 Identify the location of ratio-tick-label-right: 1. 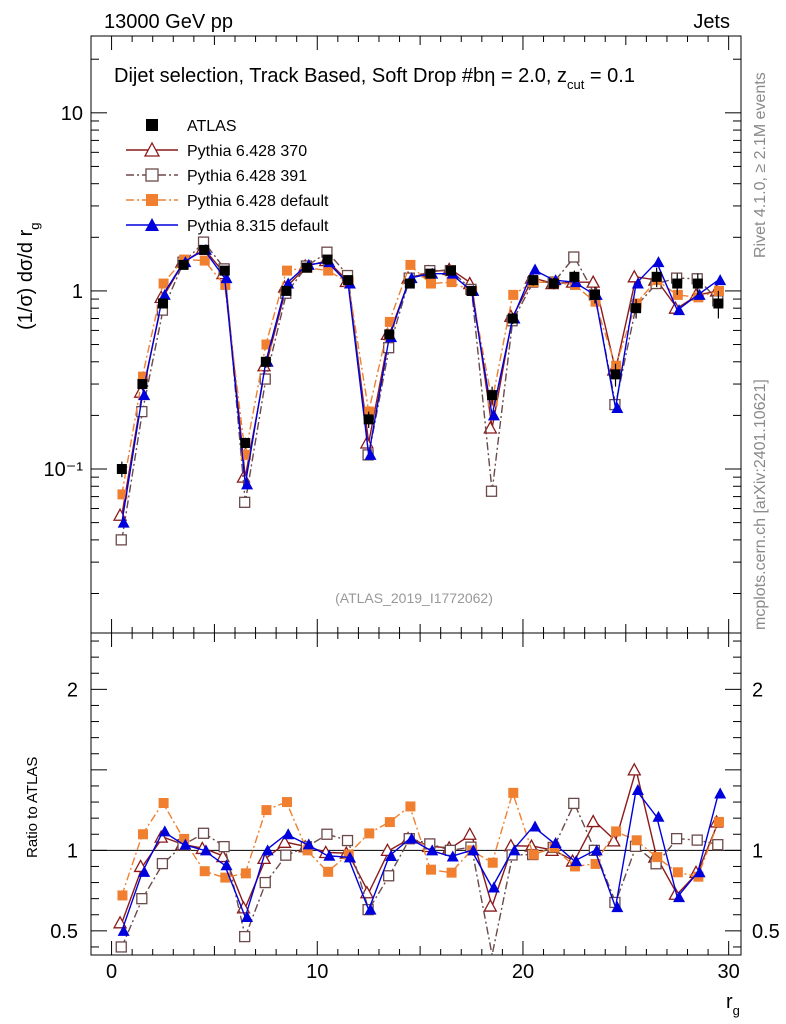
(757, 851).